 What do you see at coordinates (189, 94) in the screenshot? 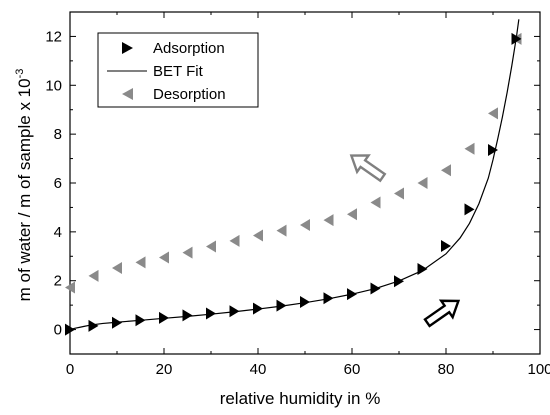
I see `legend-desorption-label: Desorption` at bounding box center [189, 94].